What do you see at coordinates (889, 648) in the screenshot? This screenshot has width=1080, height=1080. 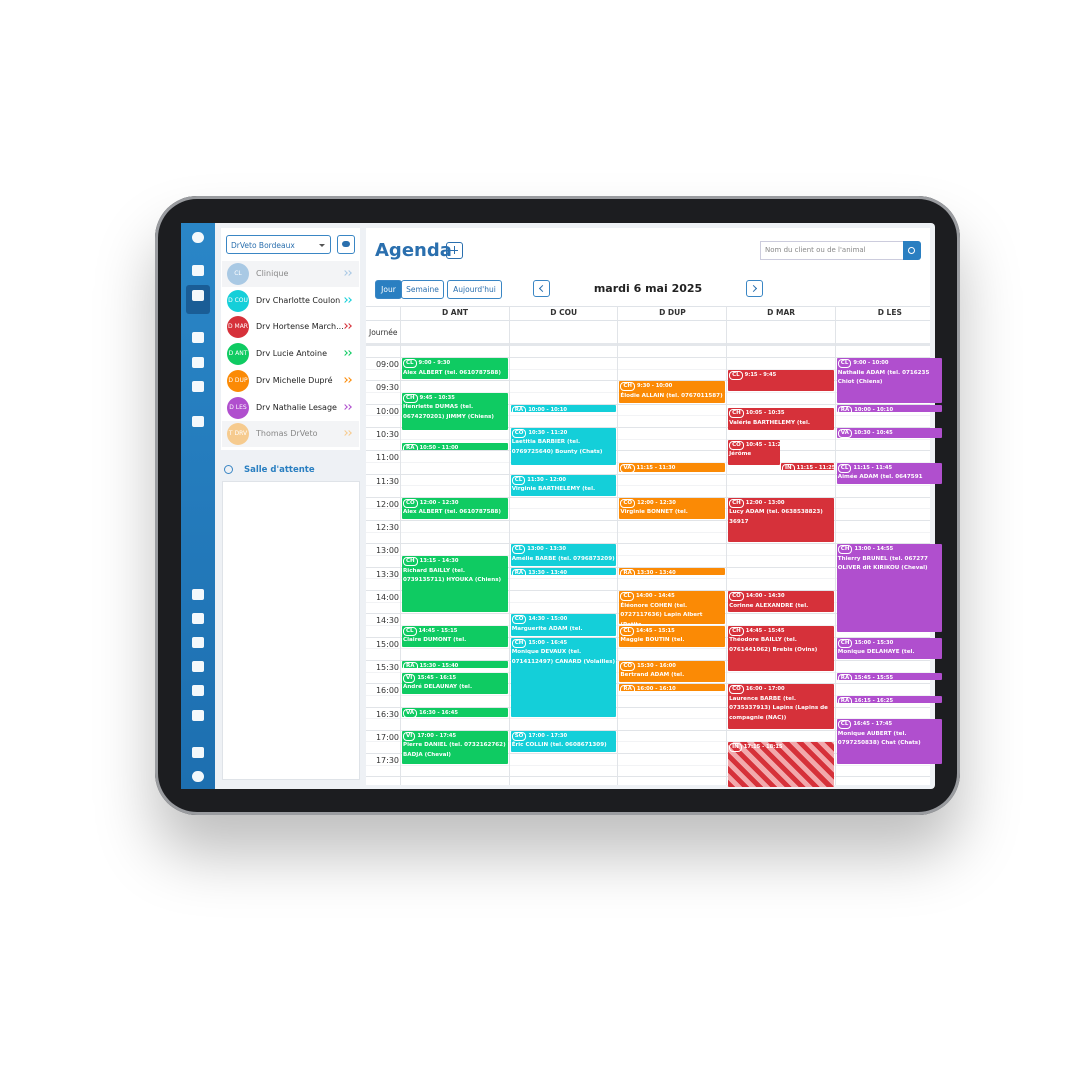 I see `appointment: CH 15:00 - 15:30 Monique DELAHAYE (tel.` at bounding box center [889, 648].